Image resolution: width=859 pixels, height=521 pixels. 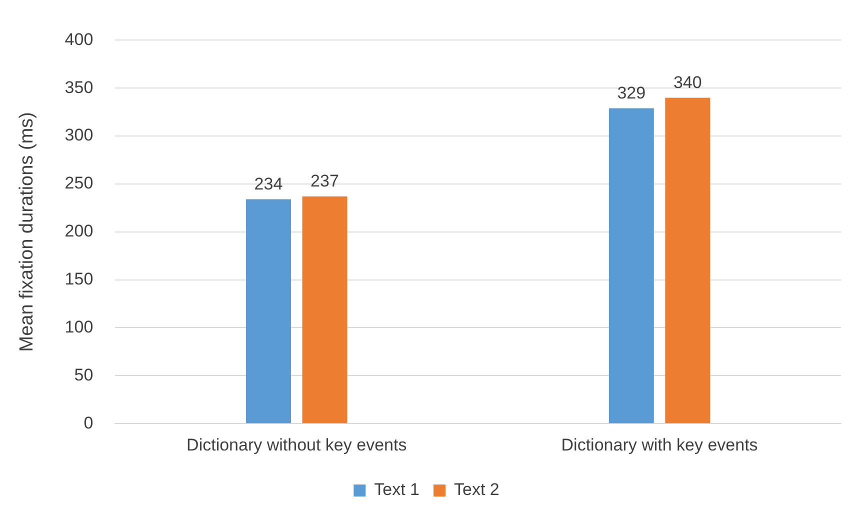 What do you see at coordinates (397, 490) in the screenshot?
I see `legend-label: Text 1` at bounding box center [397, 490].